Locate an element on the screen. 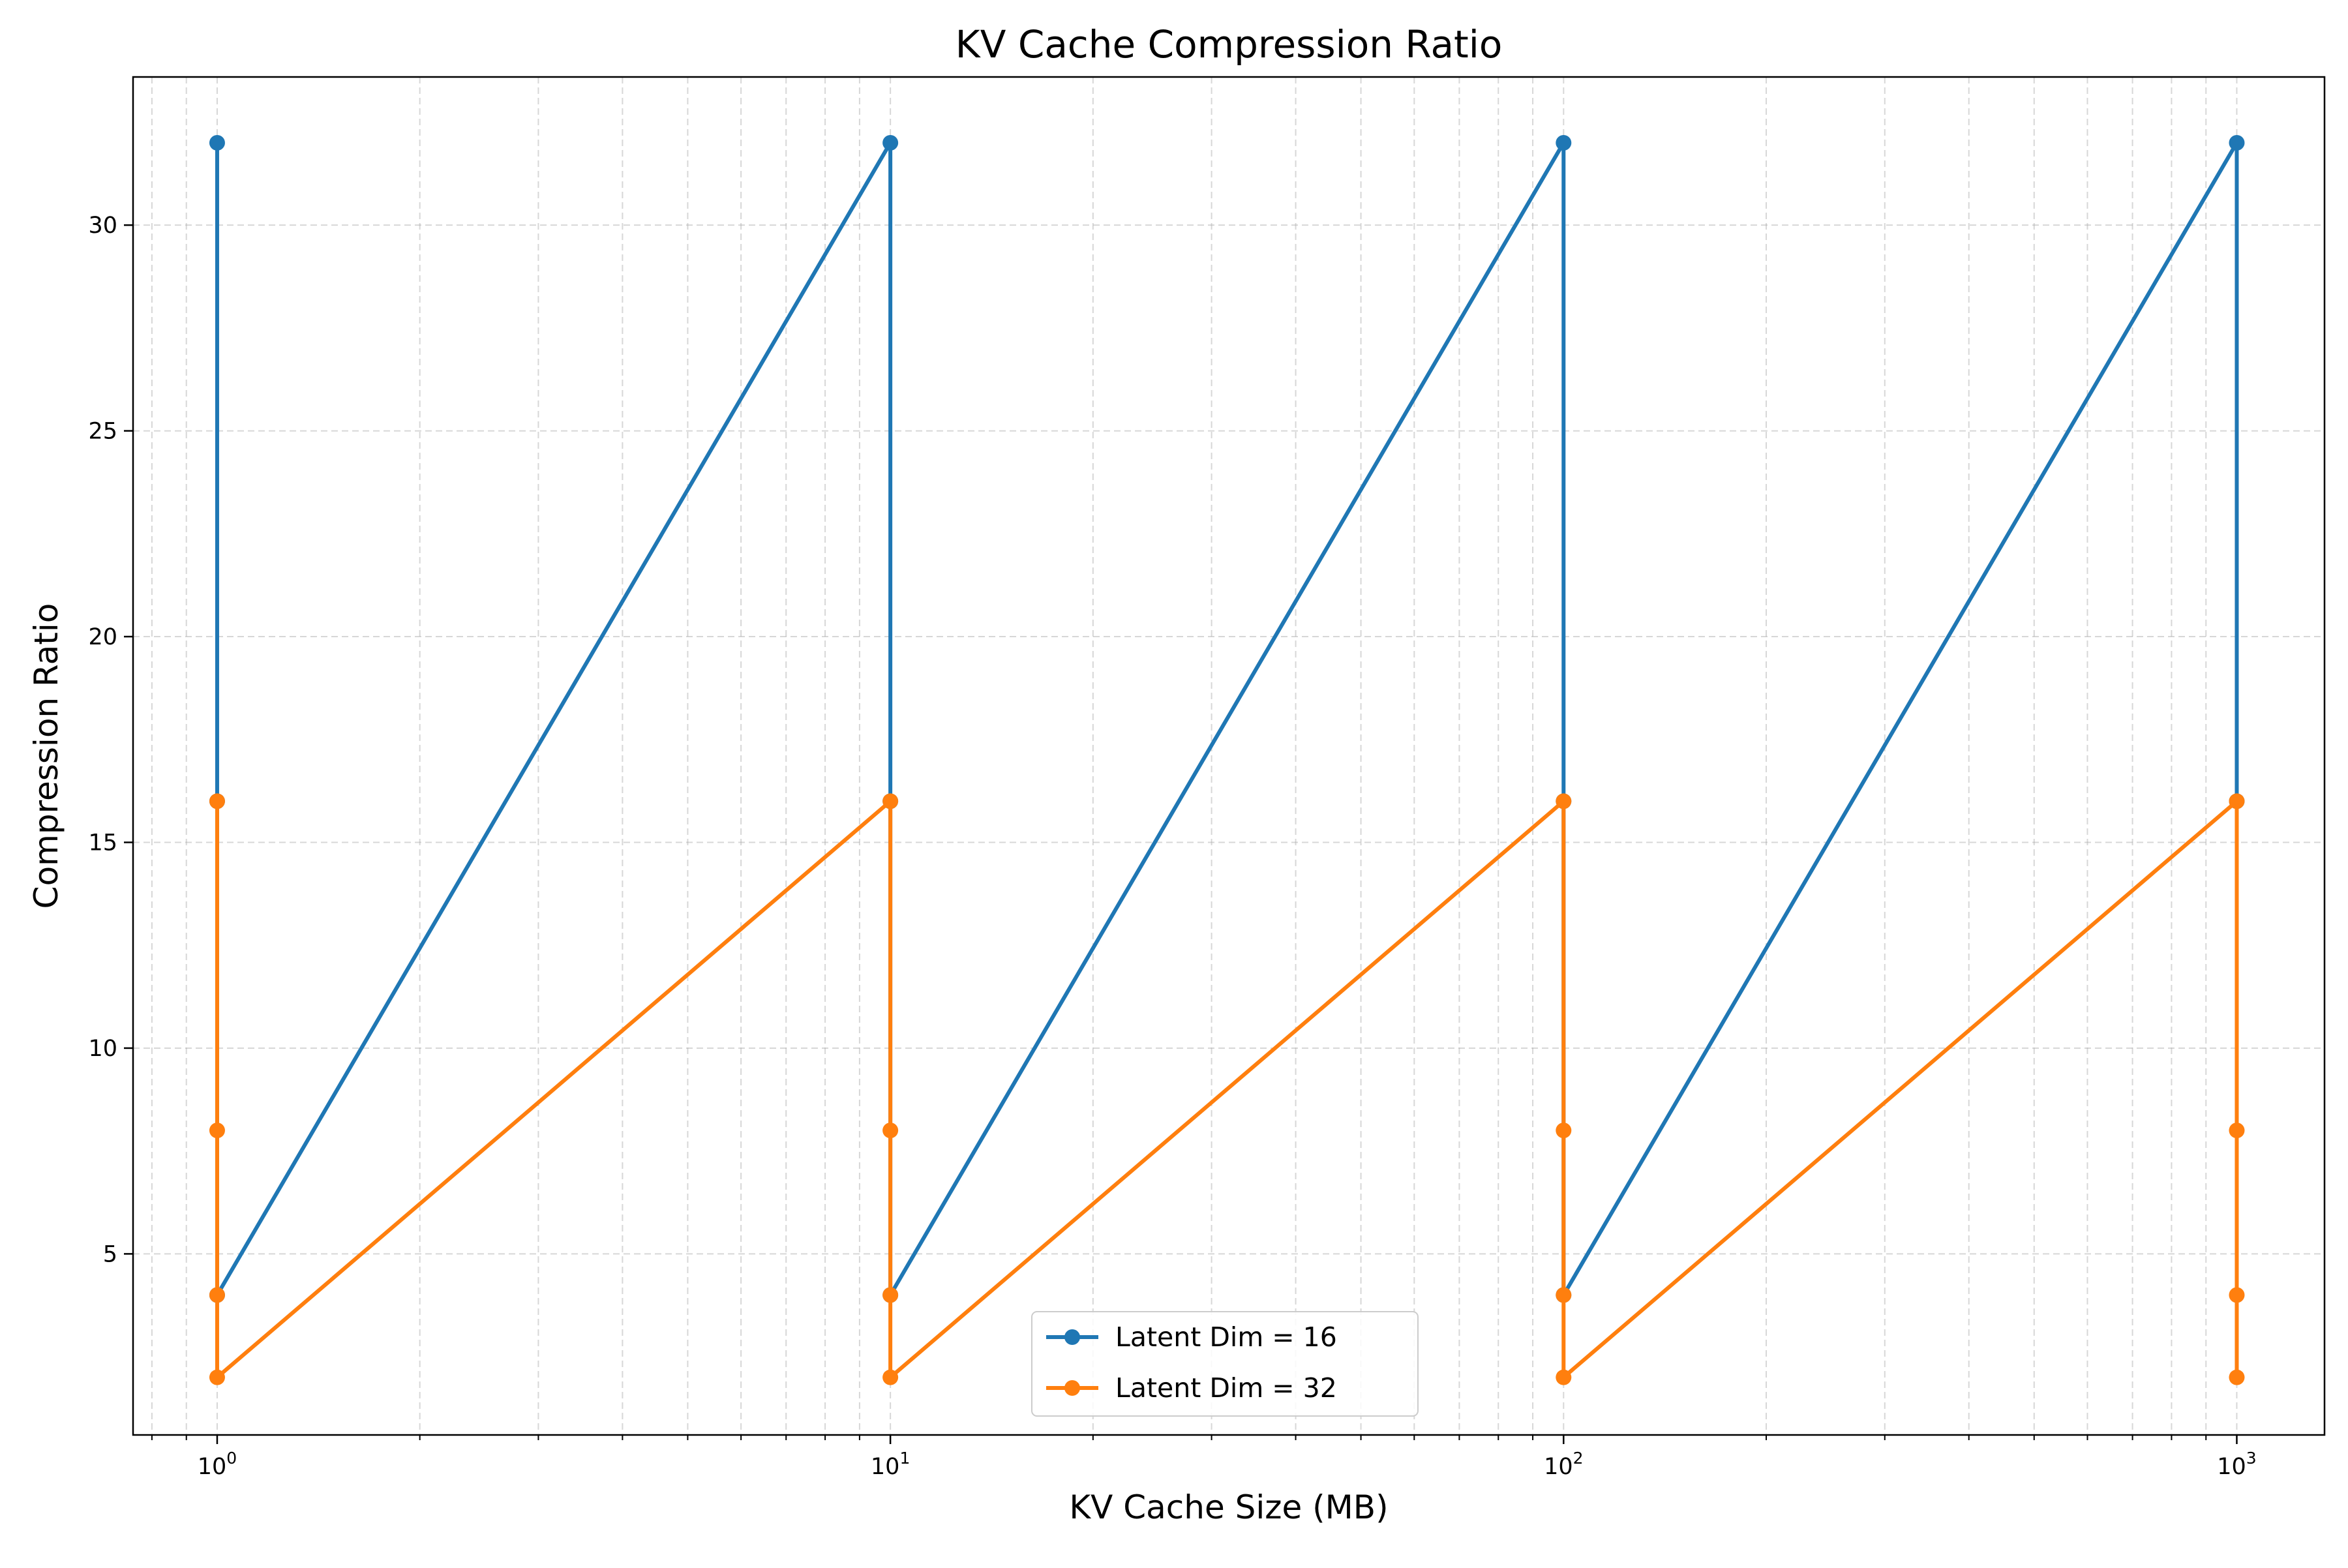 This screenshot has width=2348, height=1568. legend: Latent Dim = 16 Latent Dim = 32 is located at coordinates (1225, 1364).